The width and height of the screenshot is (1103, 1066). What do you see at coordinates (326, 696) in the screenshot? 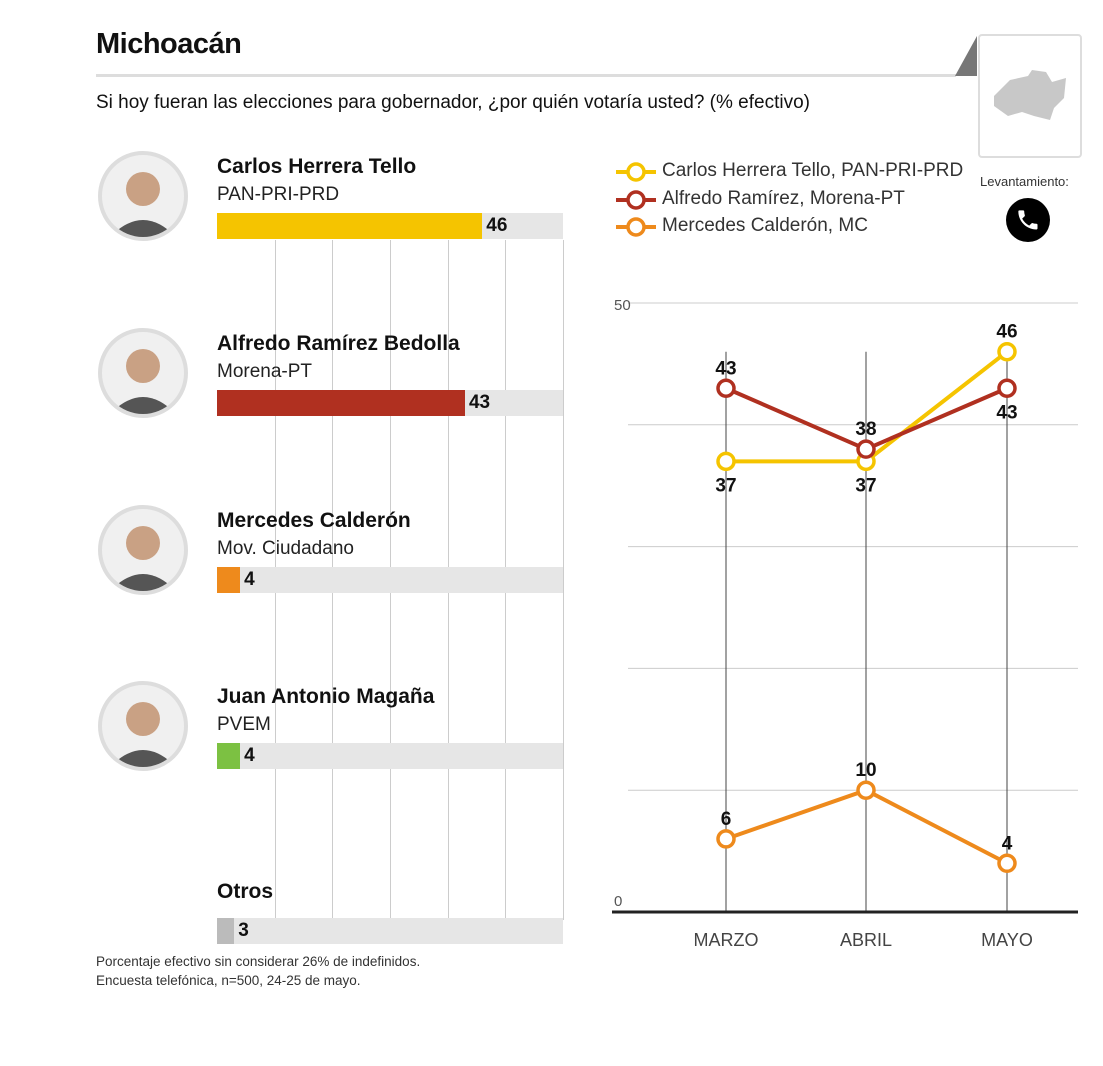
I see `candidate-name: Juan Antonio Magaña` at bounding box center [326, 696].